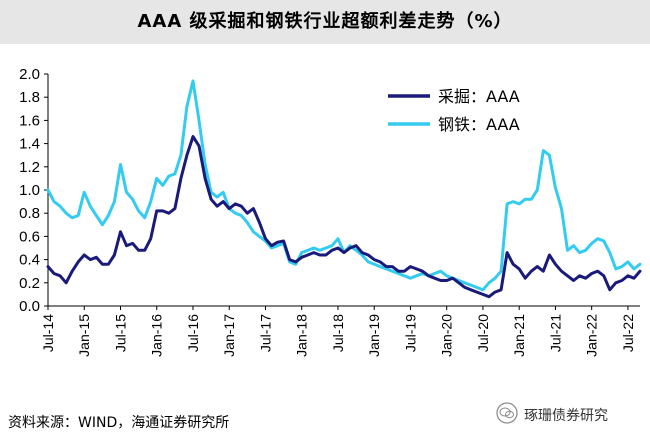  I want to click on x-tick-label: Jan-22, so click(592, 335).